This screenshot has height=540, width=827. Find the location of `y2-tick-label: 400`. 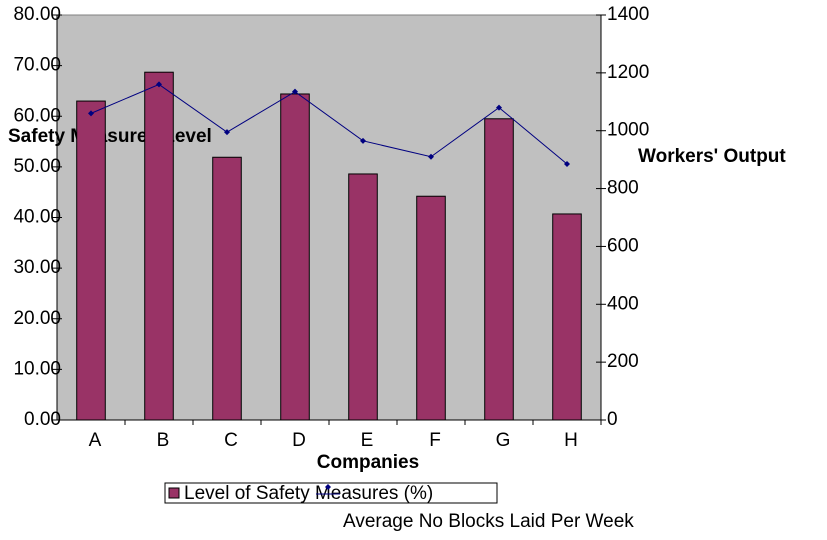

y2-tick-label: 400 is located at coordinates (623, 303).